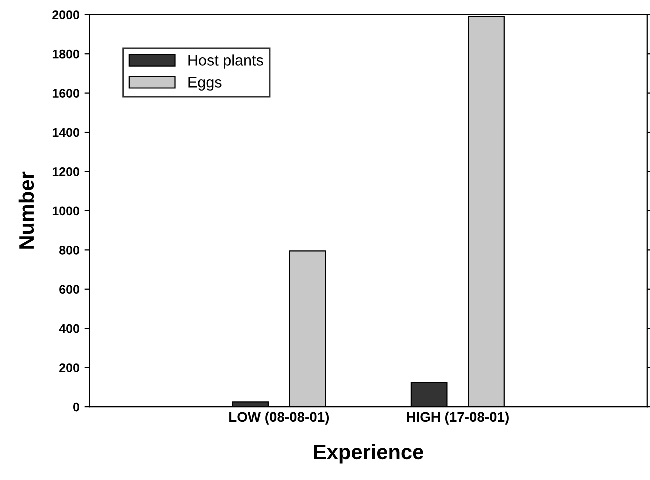  Describe the element at coordinates (226, 61) in the screenshot. I see `legend-label: Host plants` at that location.